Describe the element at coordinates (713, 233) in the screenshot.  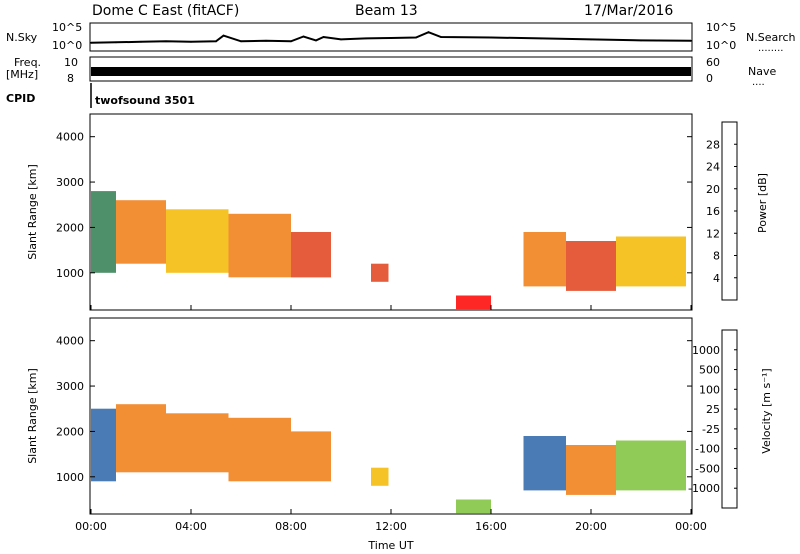
I see `power-colorbar-tick-label: 12` at that location.